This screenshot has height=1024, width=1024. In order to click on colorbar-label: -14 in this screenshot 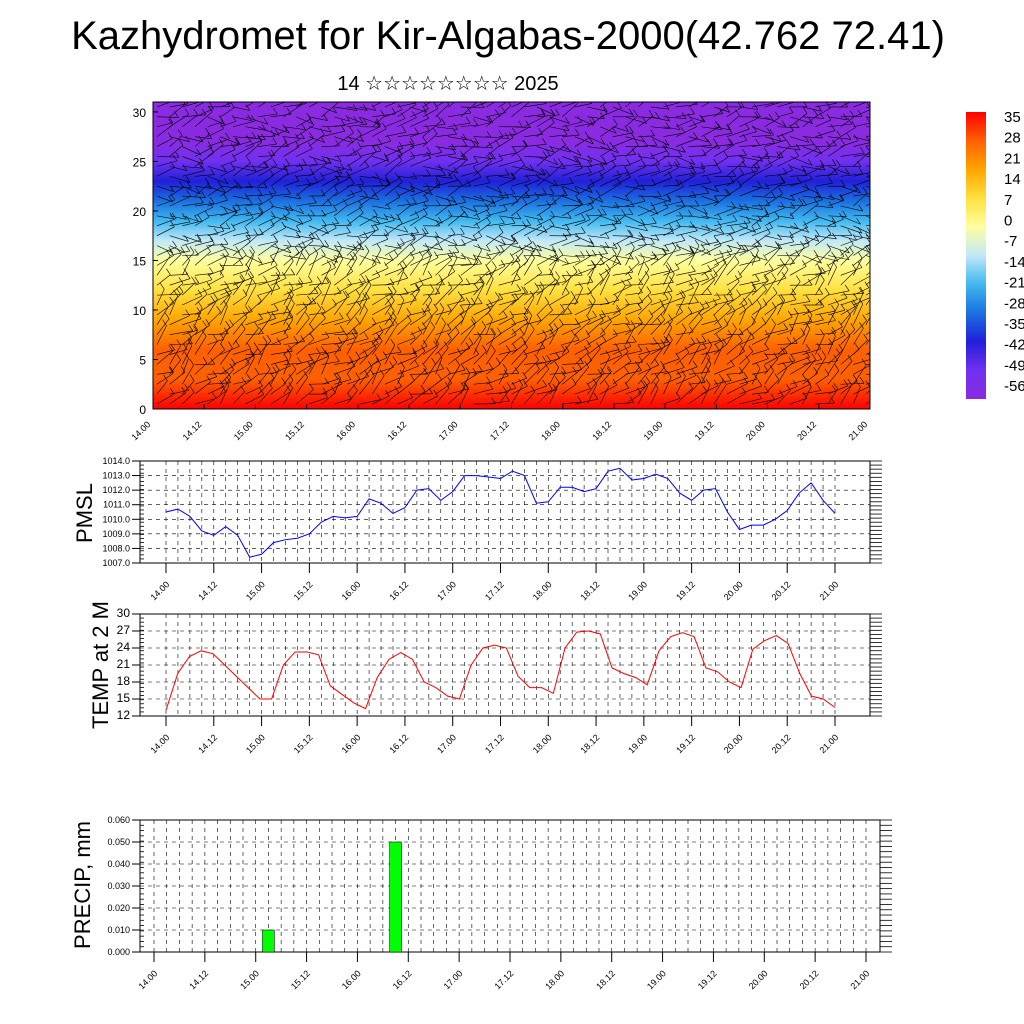, I will do `click(1014, 262)`.